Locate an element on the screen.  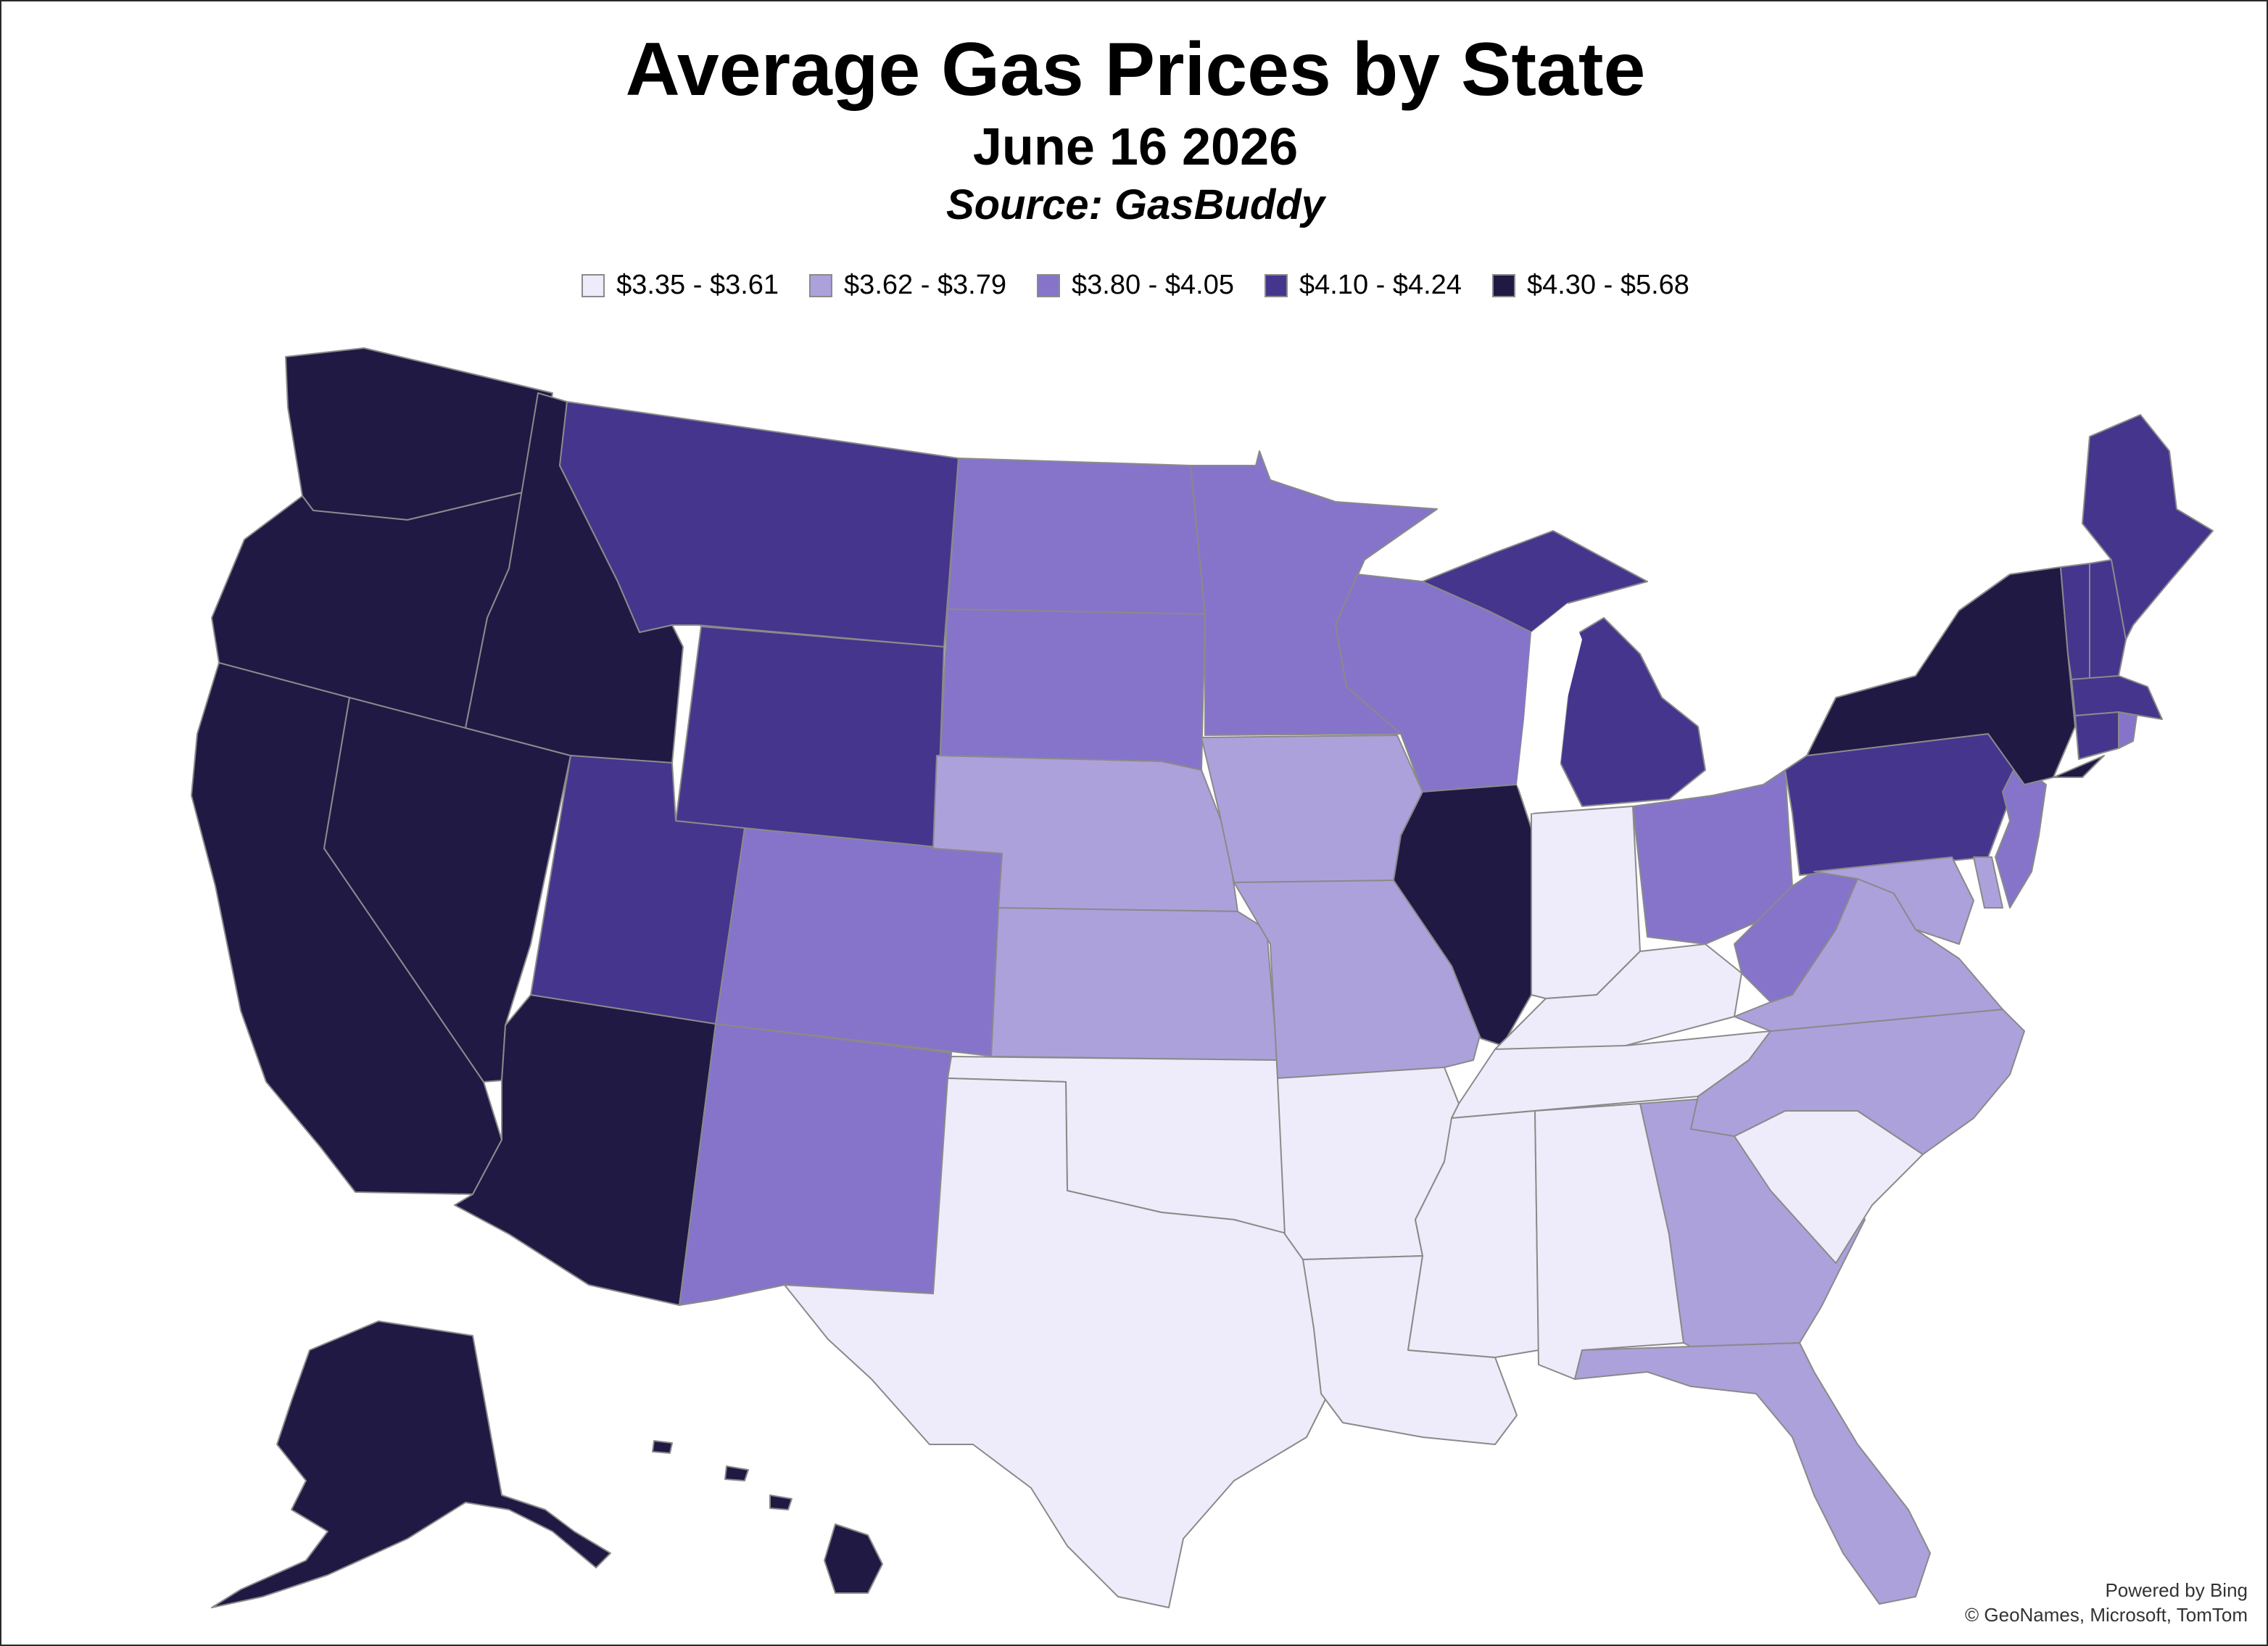
state-nd is located at coordinates (1076, 536).